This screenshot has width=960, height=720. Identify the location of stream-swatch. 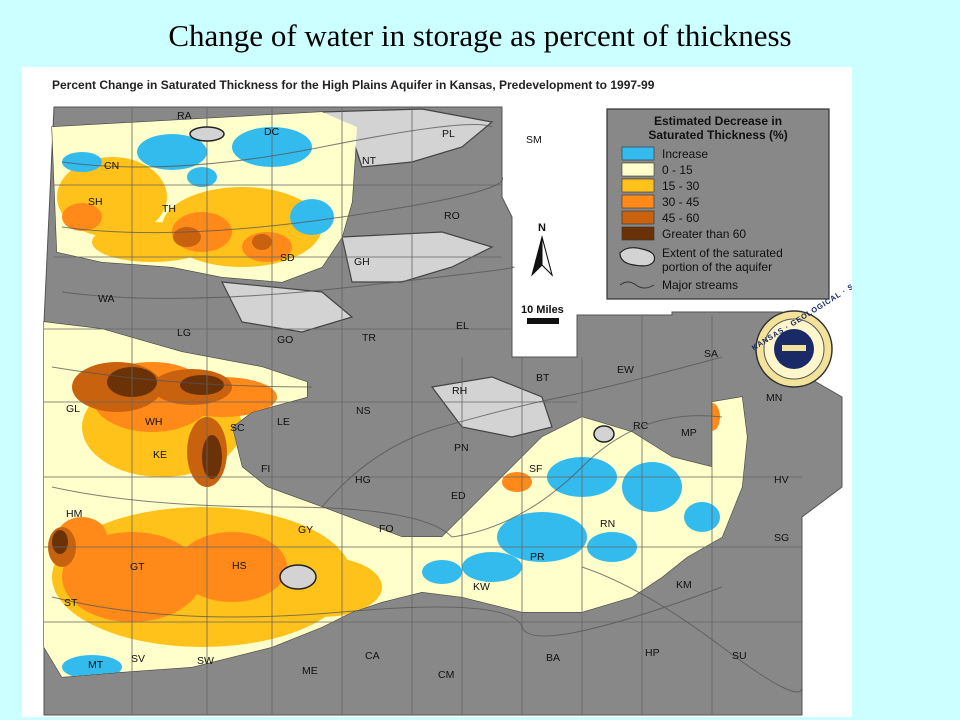
(637, 285).